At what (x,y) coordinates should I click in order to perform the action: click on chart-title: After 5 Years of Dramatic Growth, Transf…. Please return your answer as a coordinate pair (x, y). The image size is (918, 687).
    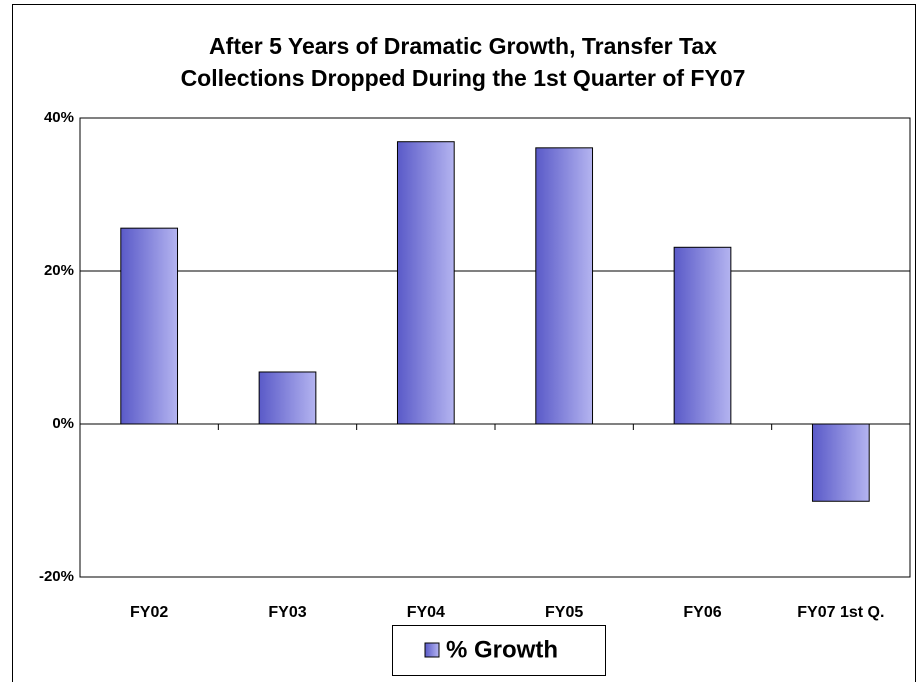
    Looking at the image, I should click on (463, 62).